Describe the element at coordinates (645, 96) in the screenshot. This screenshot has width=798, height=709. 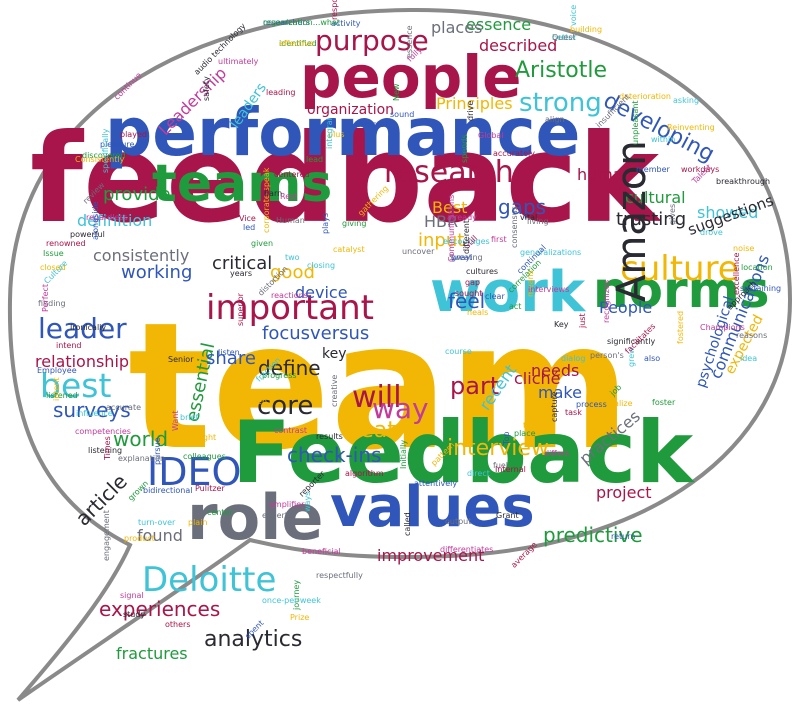
I see `small-word-deterioration: deterioration` at that location.